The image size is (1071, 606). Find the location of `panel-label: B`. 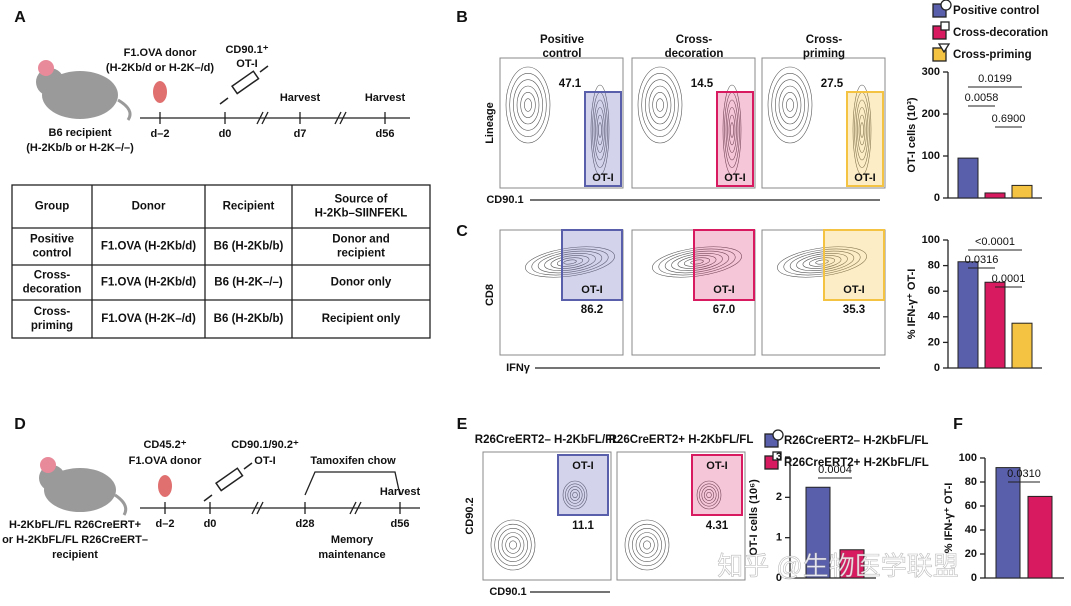

panel-label: B is located at coordinates (462, 17).